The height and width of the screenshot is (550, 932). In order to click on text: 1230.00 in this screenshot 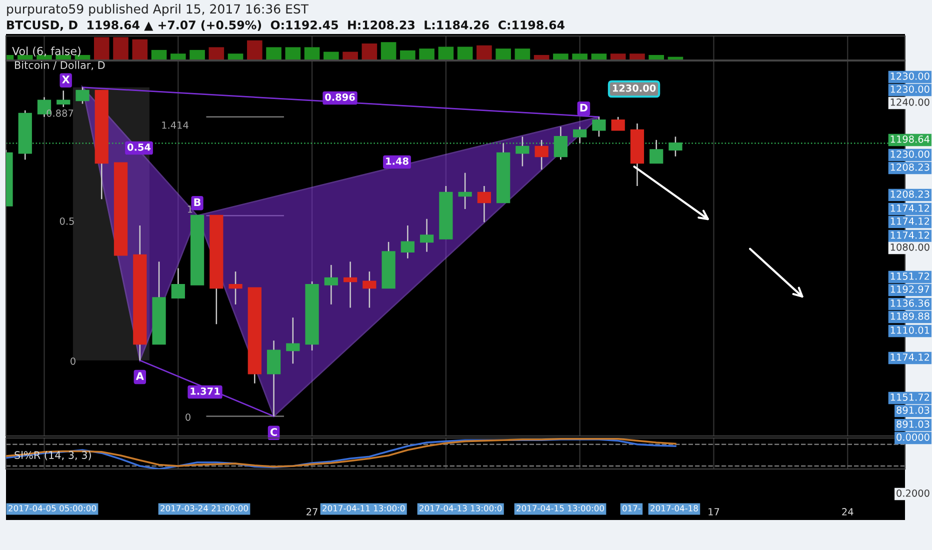, I will do `click(910, 76)`.